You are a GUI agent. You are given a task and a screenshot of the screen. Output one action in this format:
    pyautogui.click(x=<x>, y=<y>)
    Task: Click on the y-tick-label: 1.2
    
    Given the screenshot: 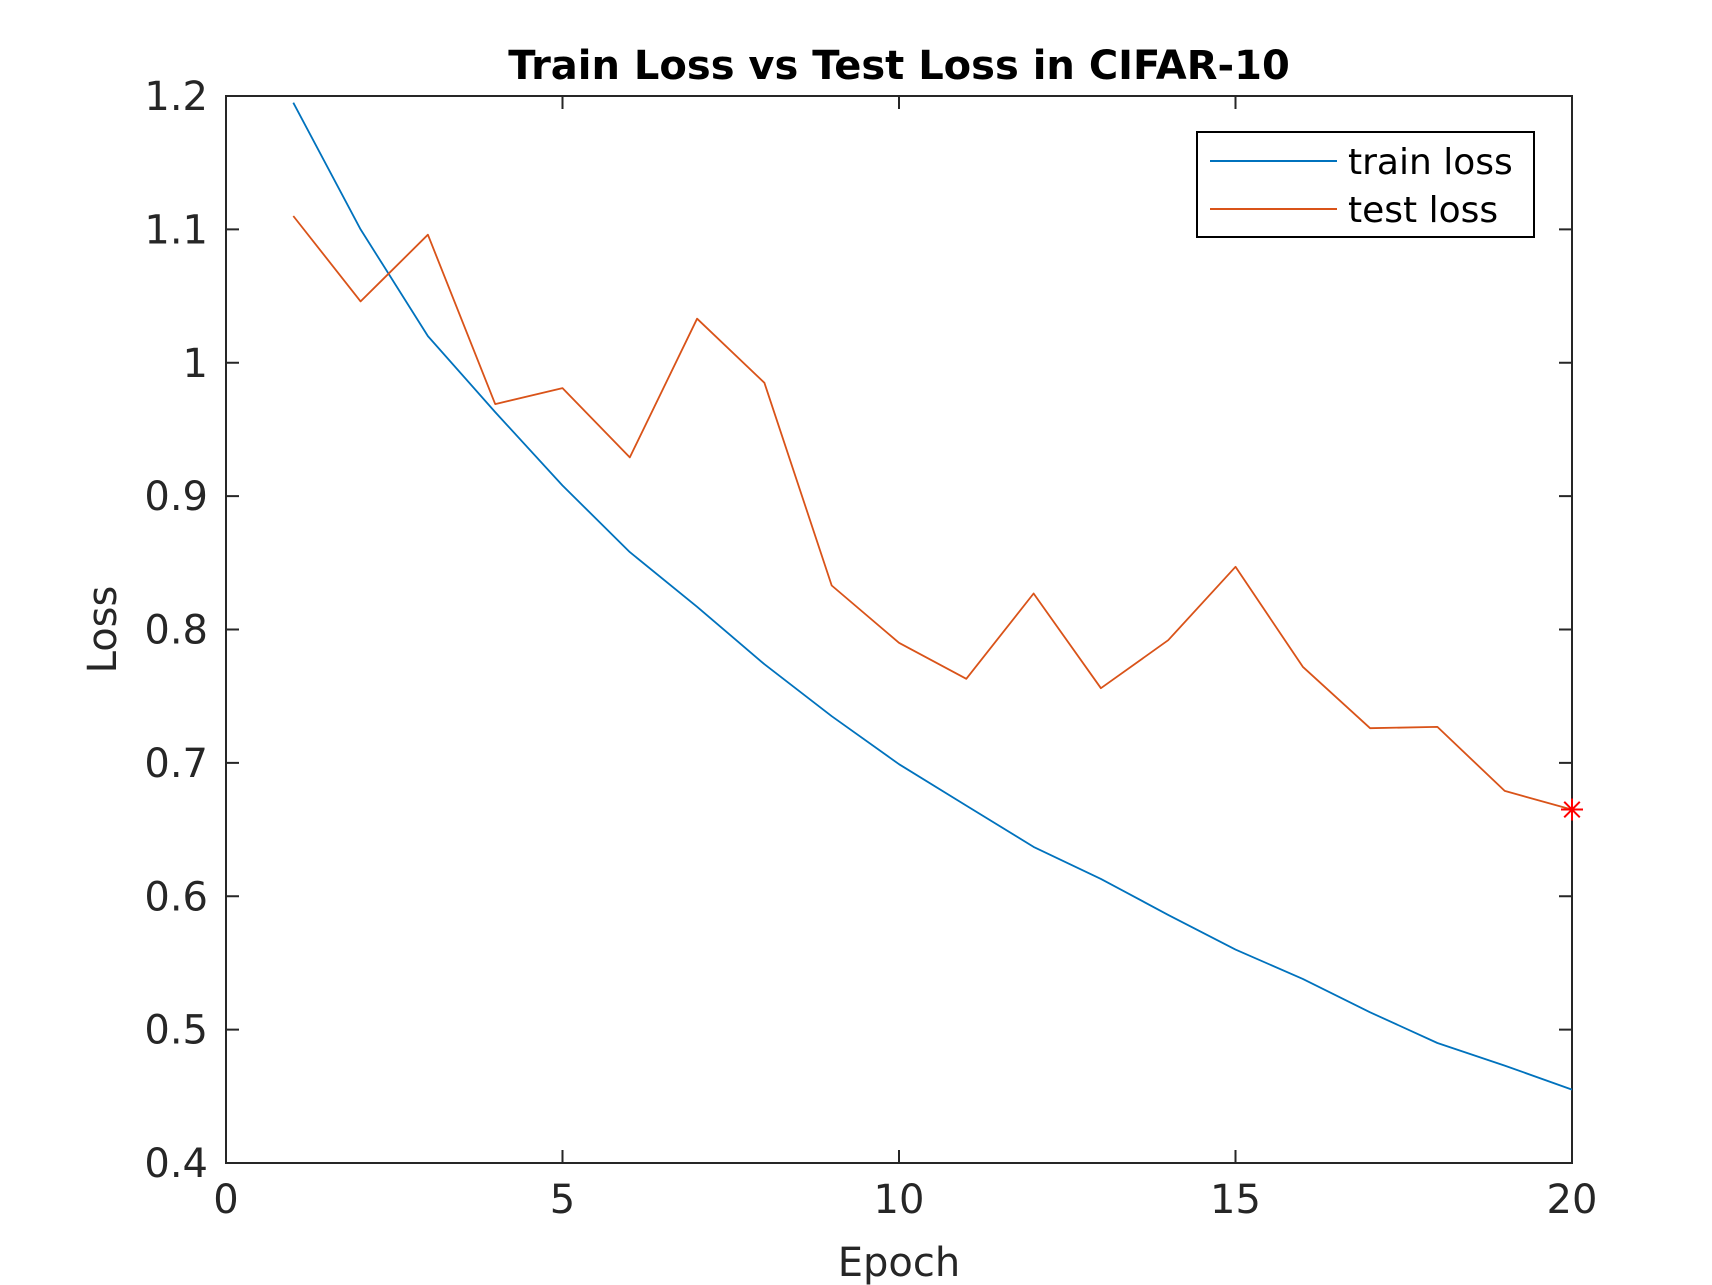 What is the action you would take?
    pyautogui.click(x=176, y=97)
    